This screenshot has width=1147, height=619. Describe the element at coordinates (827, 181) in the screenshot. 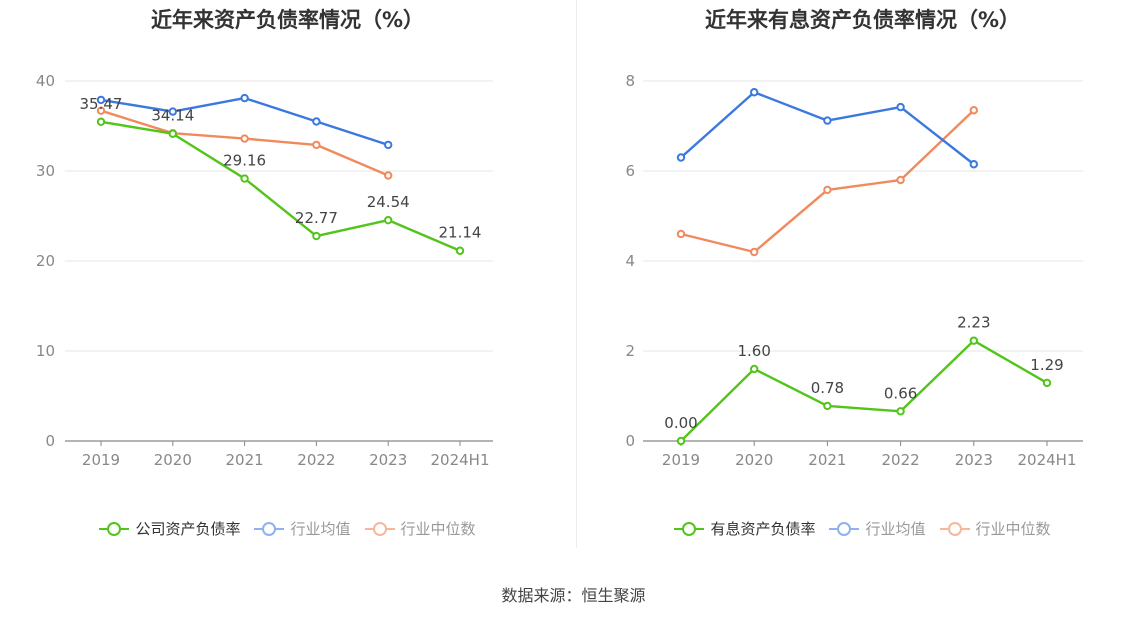

I see `industry-median-series-line` at that location.